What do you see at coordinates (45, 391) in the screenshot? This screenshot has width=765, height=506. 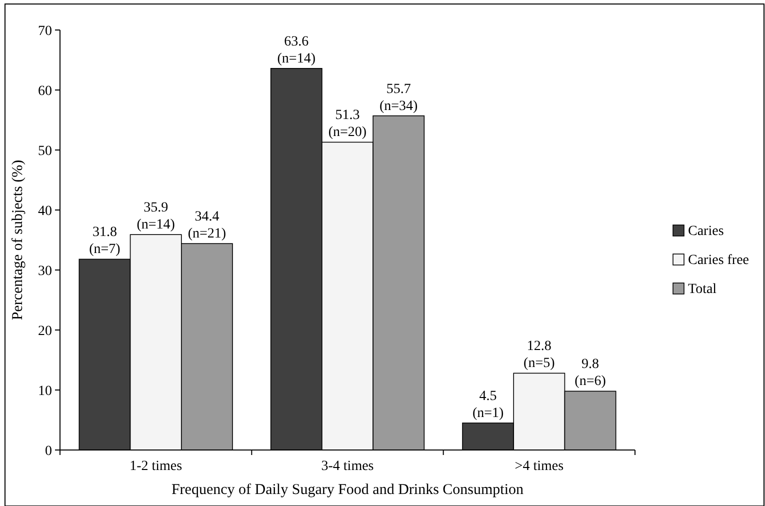 I see `y-tick-label: 10` at bounding box center [45, 391].